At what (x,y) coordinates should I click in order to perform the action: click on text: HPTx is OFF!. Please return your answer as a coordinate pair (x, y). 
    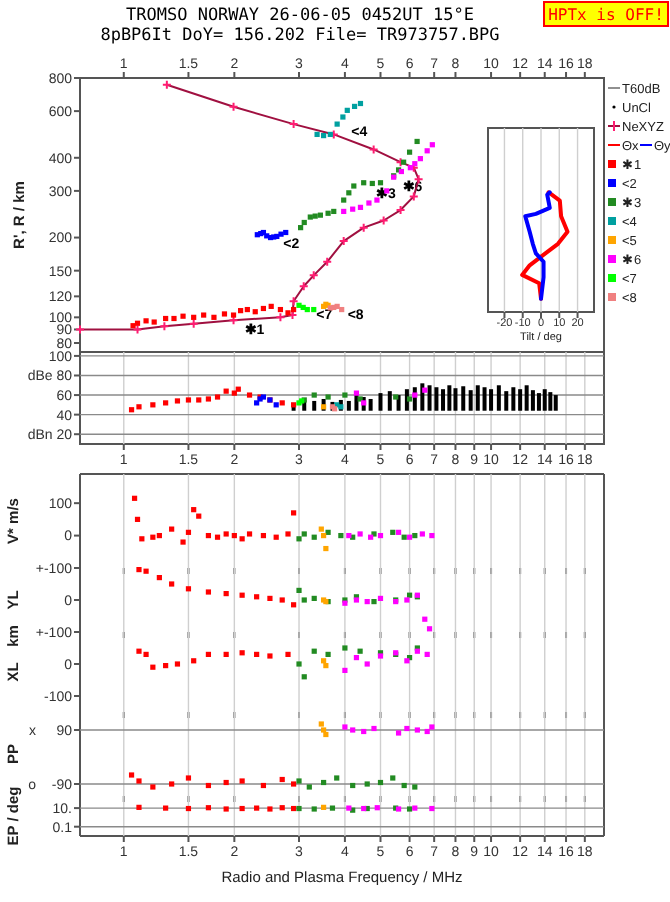
    Looking at the image, I should click on (606, 15).